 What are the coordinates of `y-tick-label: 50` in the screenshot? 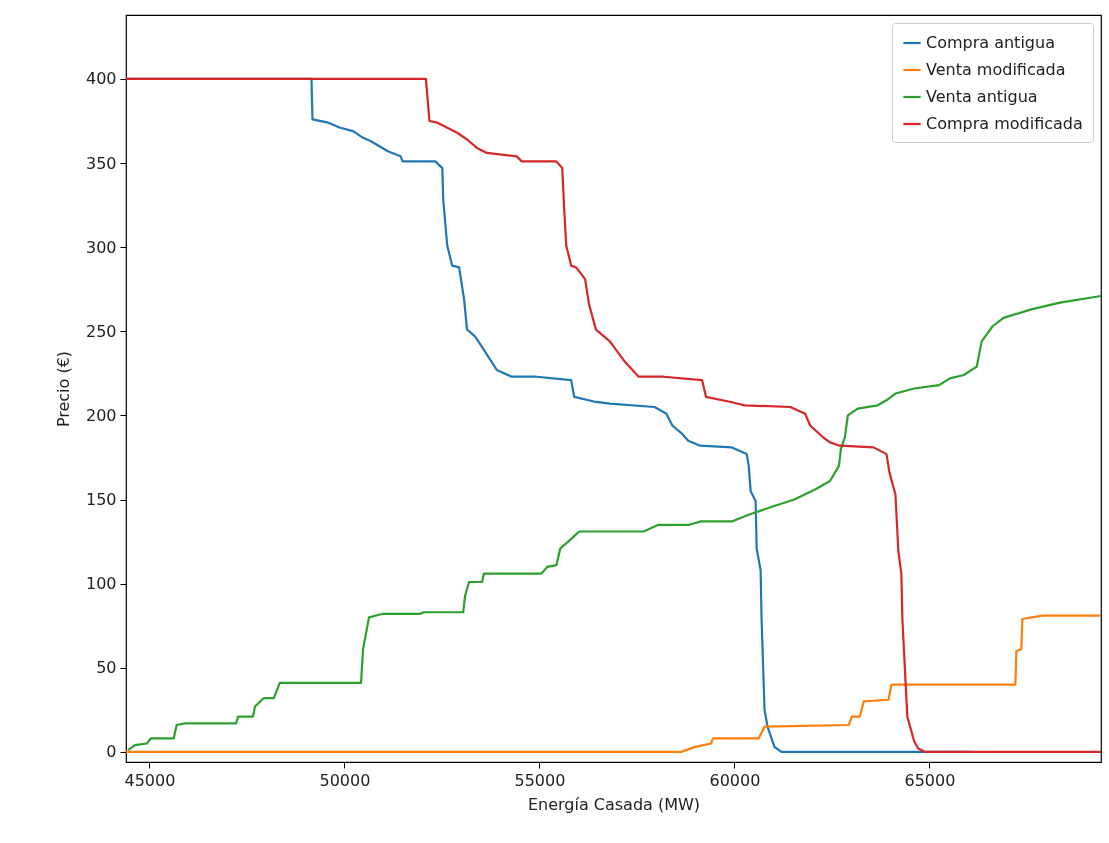 It's located at (106, 668).